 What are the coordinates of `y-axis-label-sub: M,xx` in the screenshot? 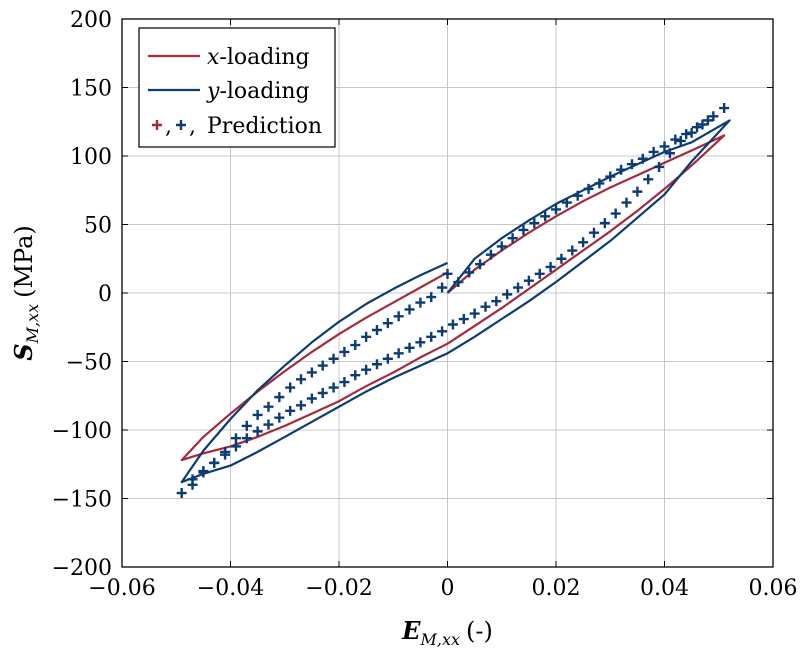 It's located at (32, 324).